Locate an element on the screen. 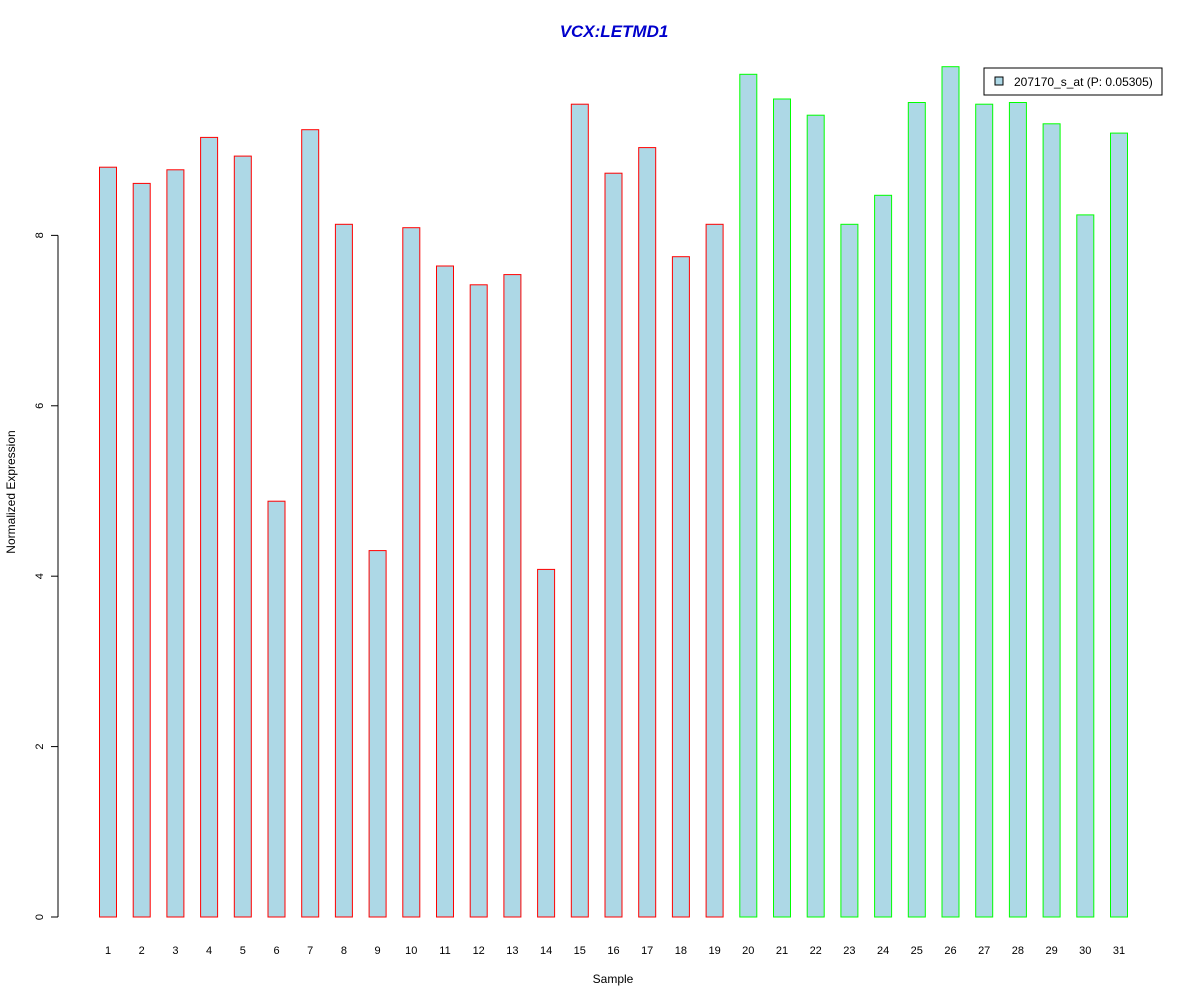  legend-swatch is located at coordinates (999, 81).